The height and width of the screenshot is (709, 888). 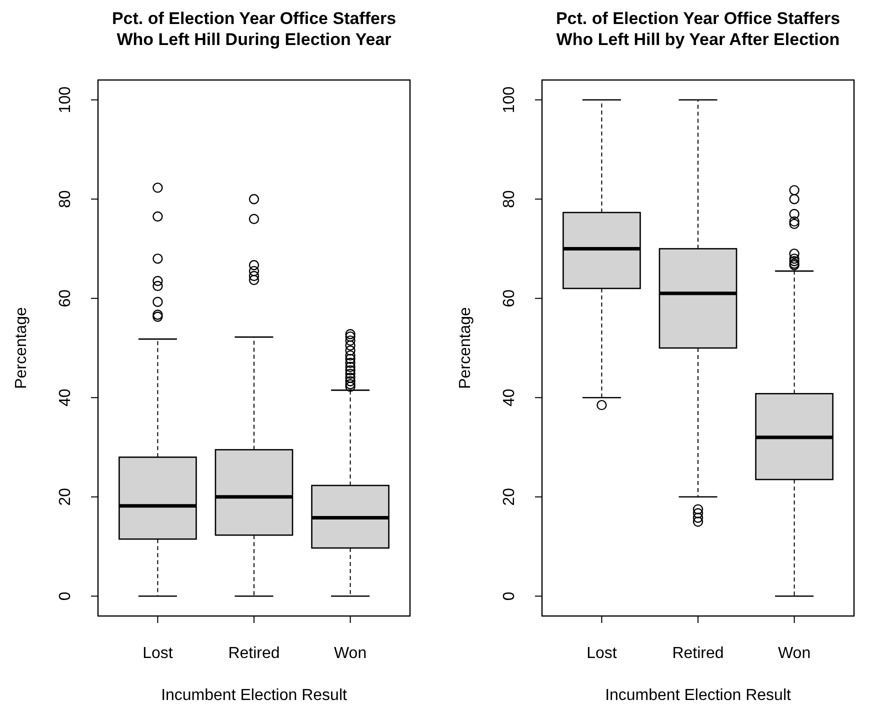 I want to click on chart-title: Pct. of Election Year Office Staffers Who Left Hill During Election Year, so click(x=254, y=29).